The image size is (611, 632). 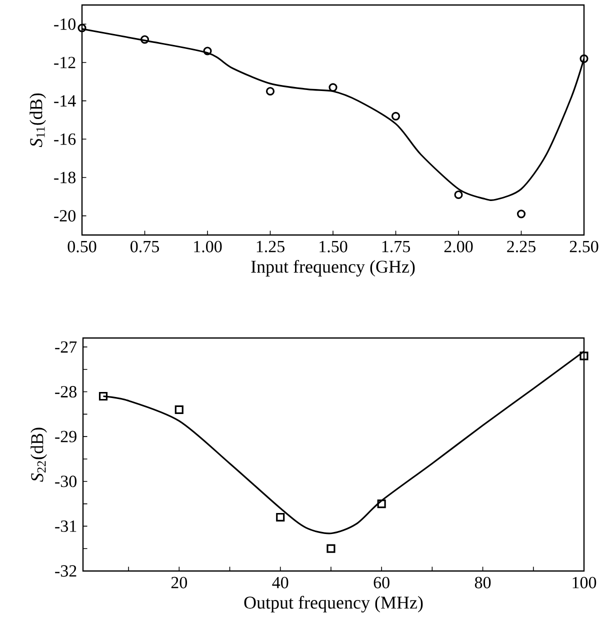 What do you see at coordinates (65, 571) in the screenshot?
I see `y-tick-label: -32` at bounding box center [65, 571].